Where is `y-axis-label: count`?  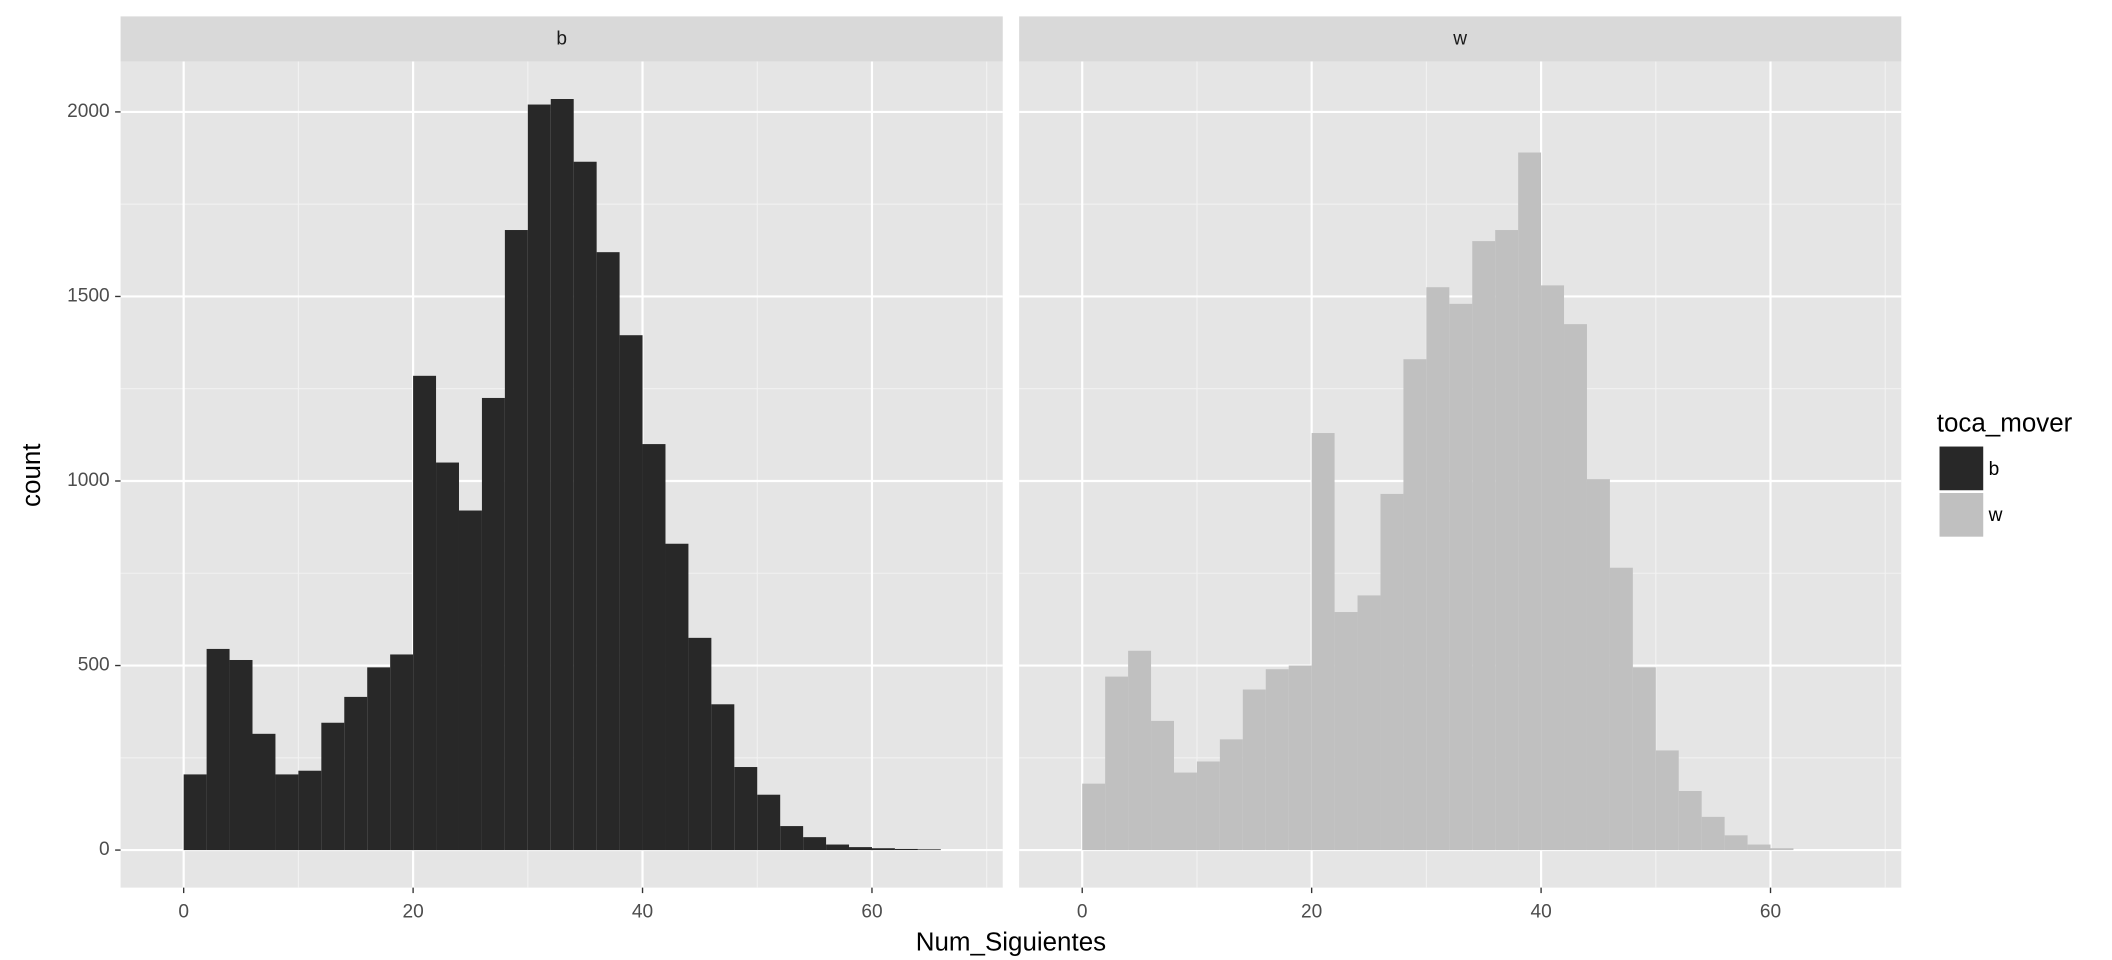
y-axis-label: count is located at coordinates (32, 475).